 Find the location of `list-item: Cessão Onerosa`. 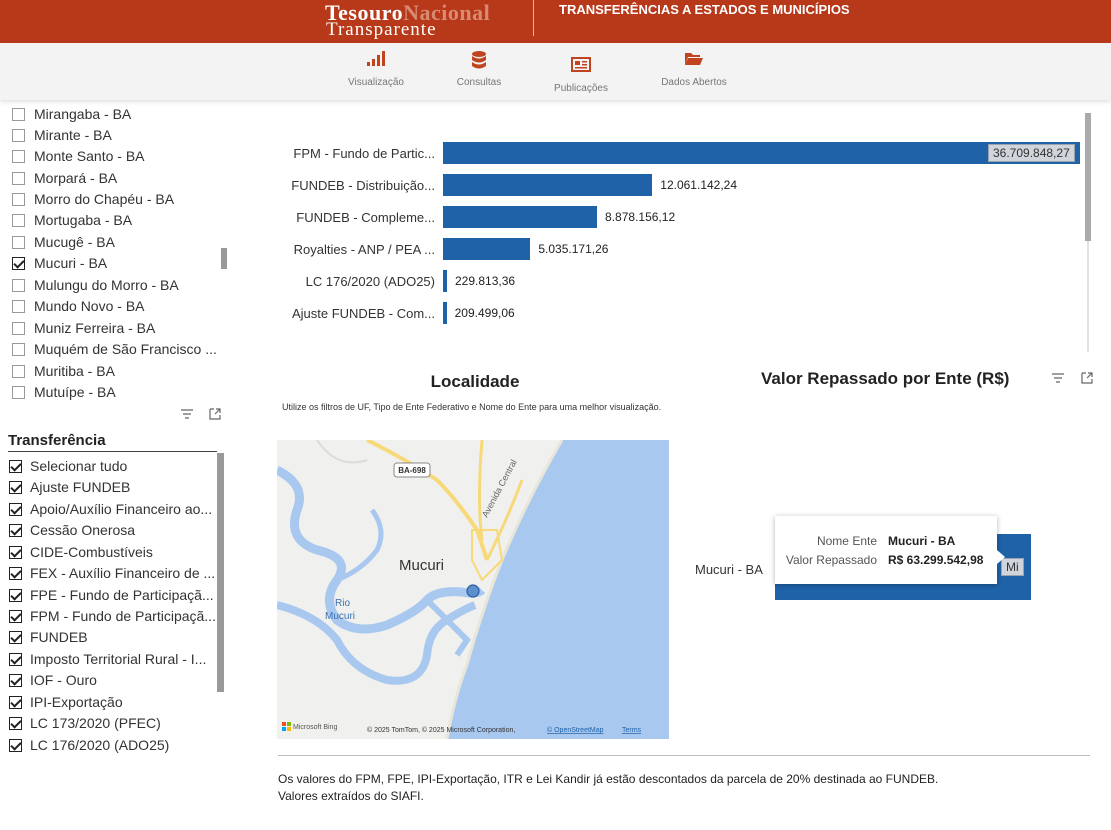

list-item: Cessão Onerosa is located at coordinates (72, 530).